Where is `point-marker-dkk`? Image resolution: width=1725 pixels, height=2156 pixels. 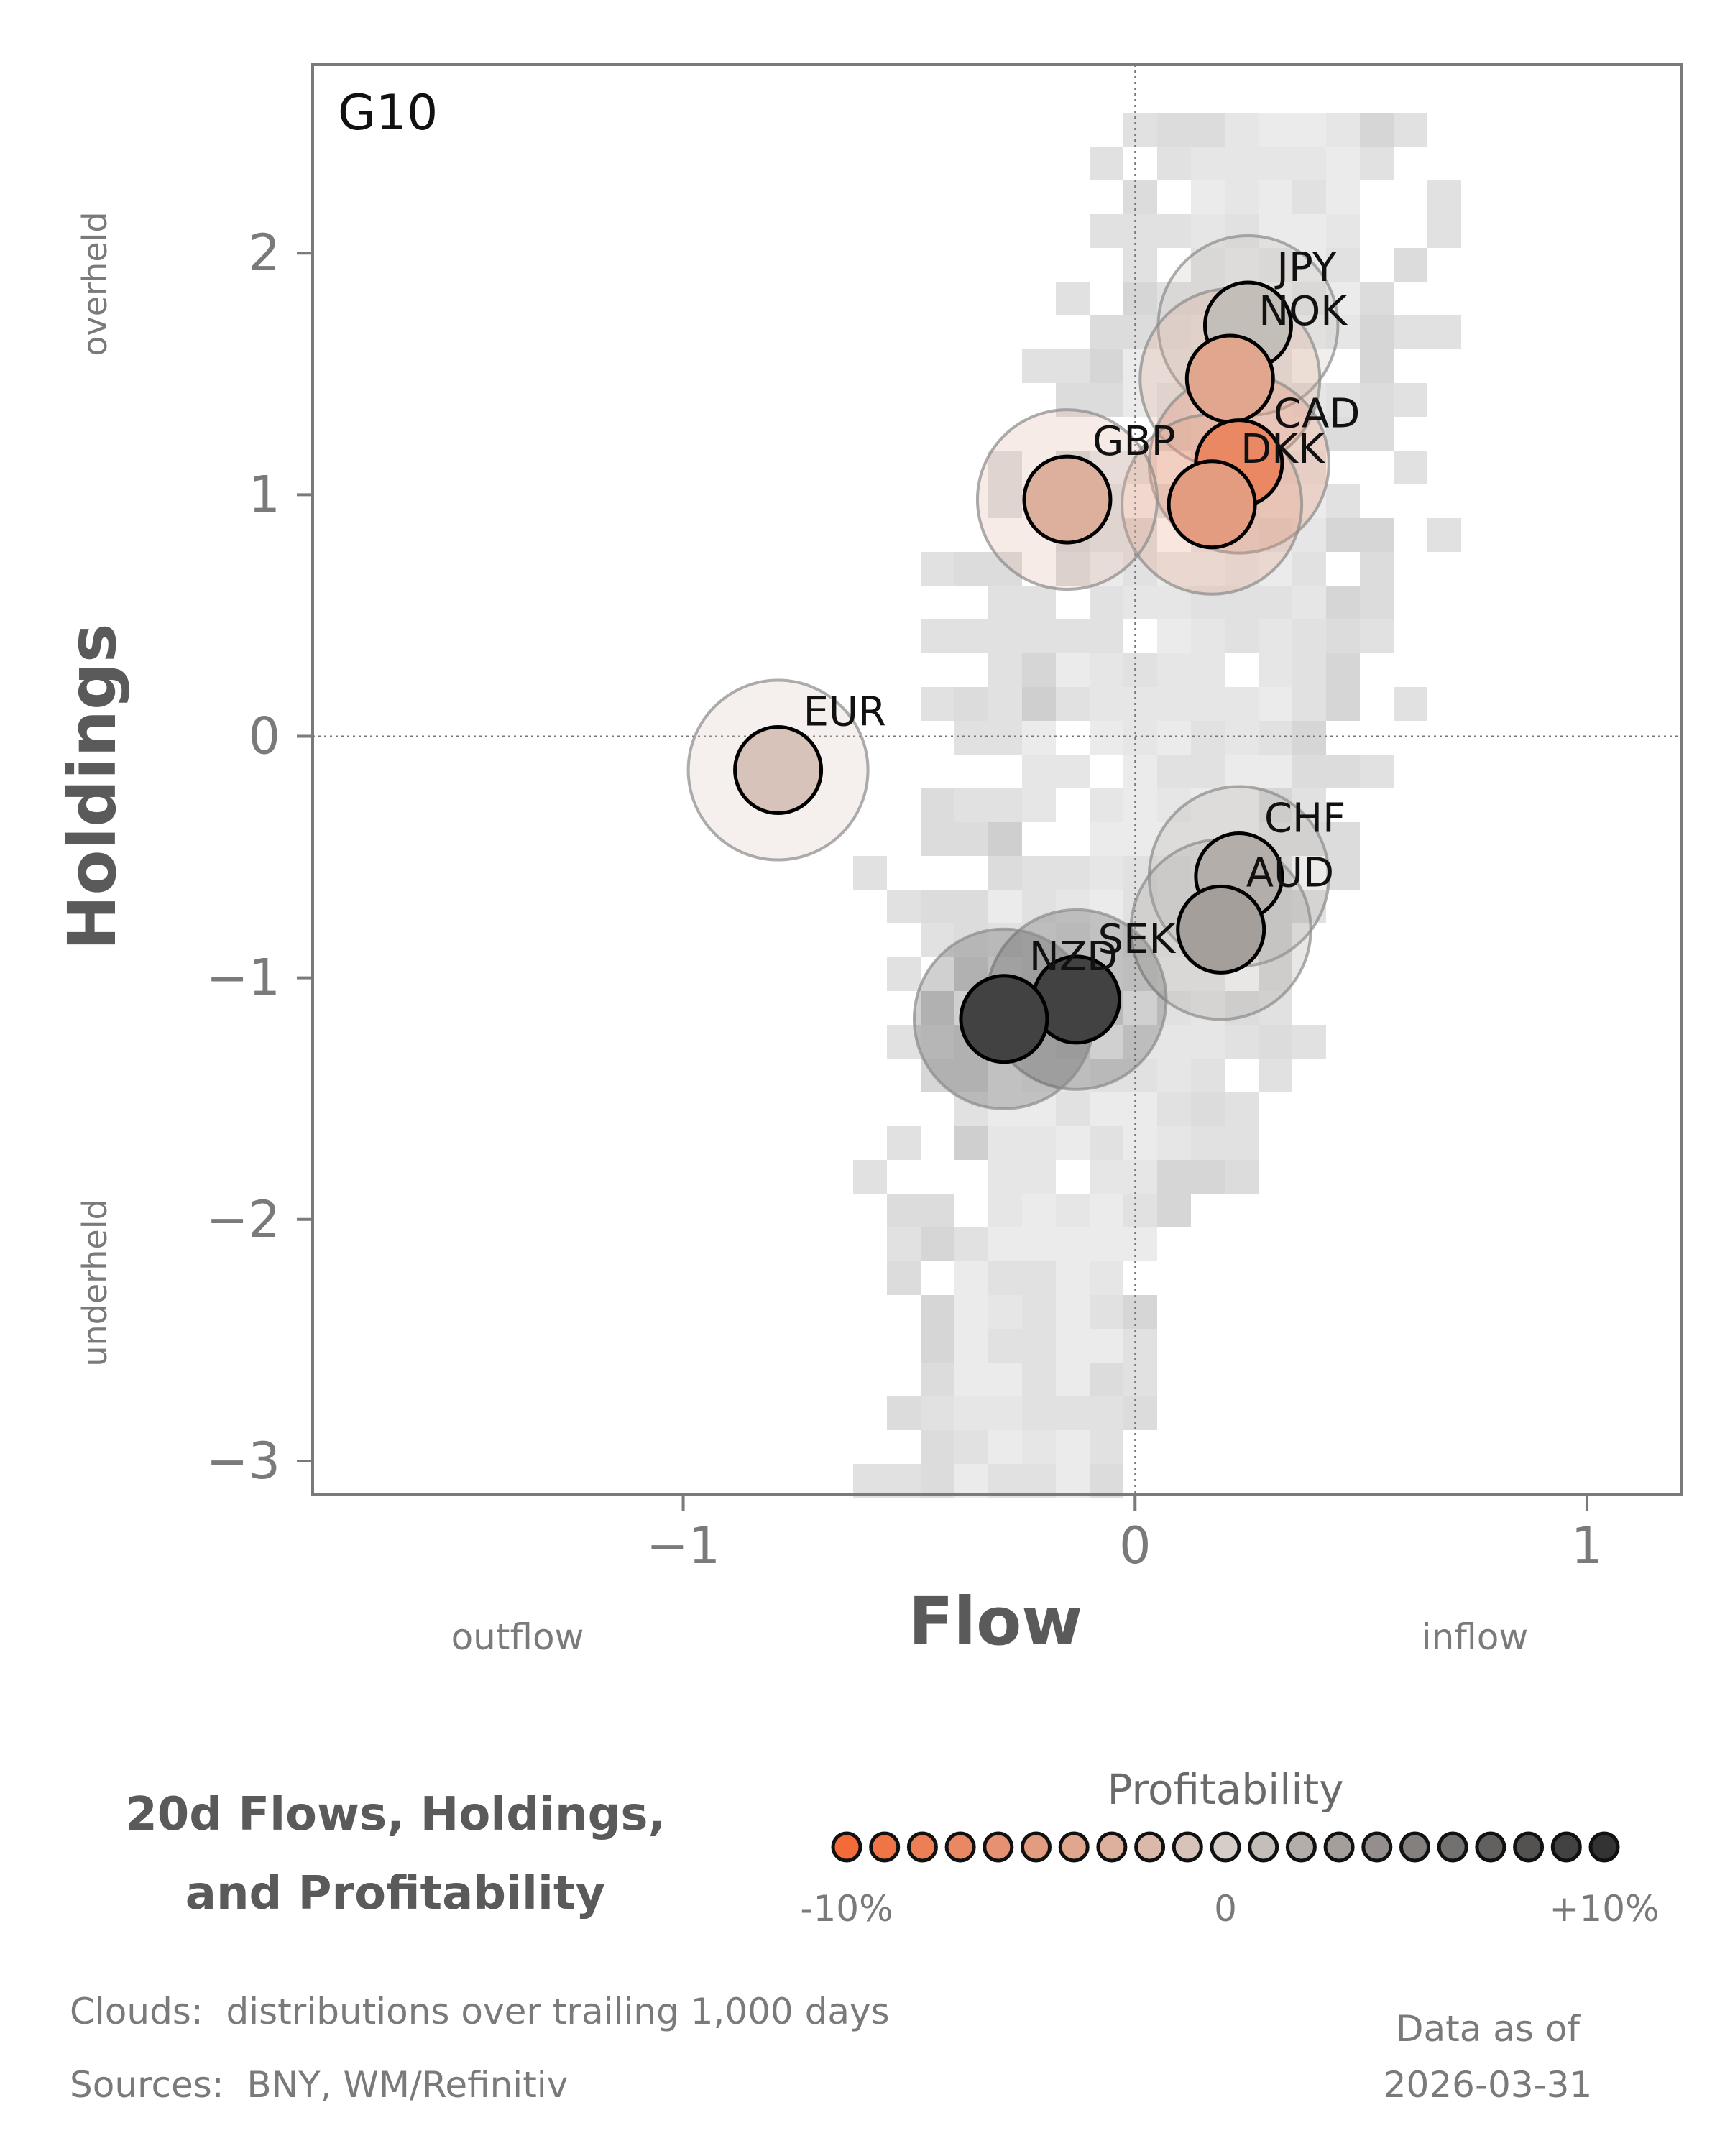 point-marker-dkk is located at coordinates (1212, 504).